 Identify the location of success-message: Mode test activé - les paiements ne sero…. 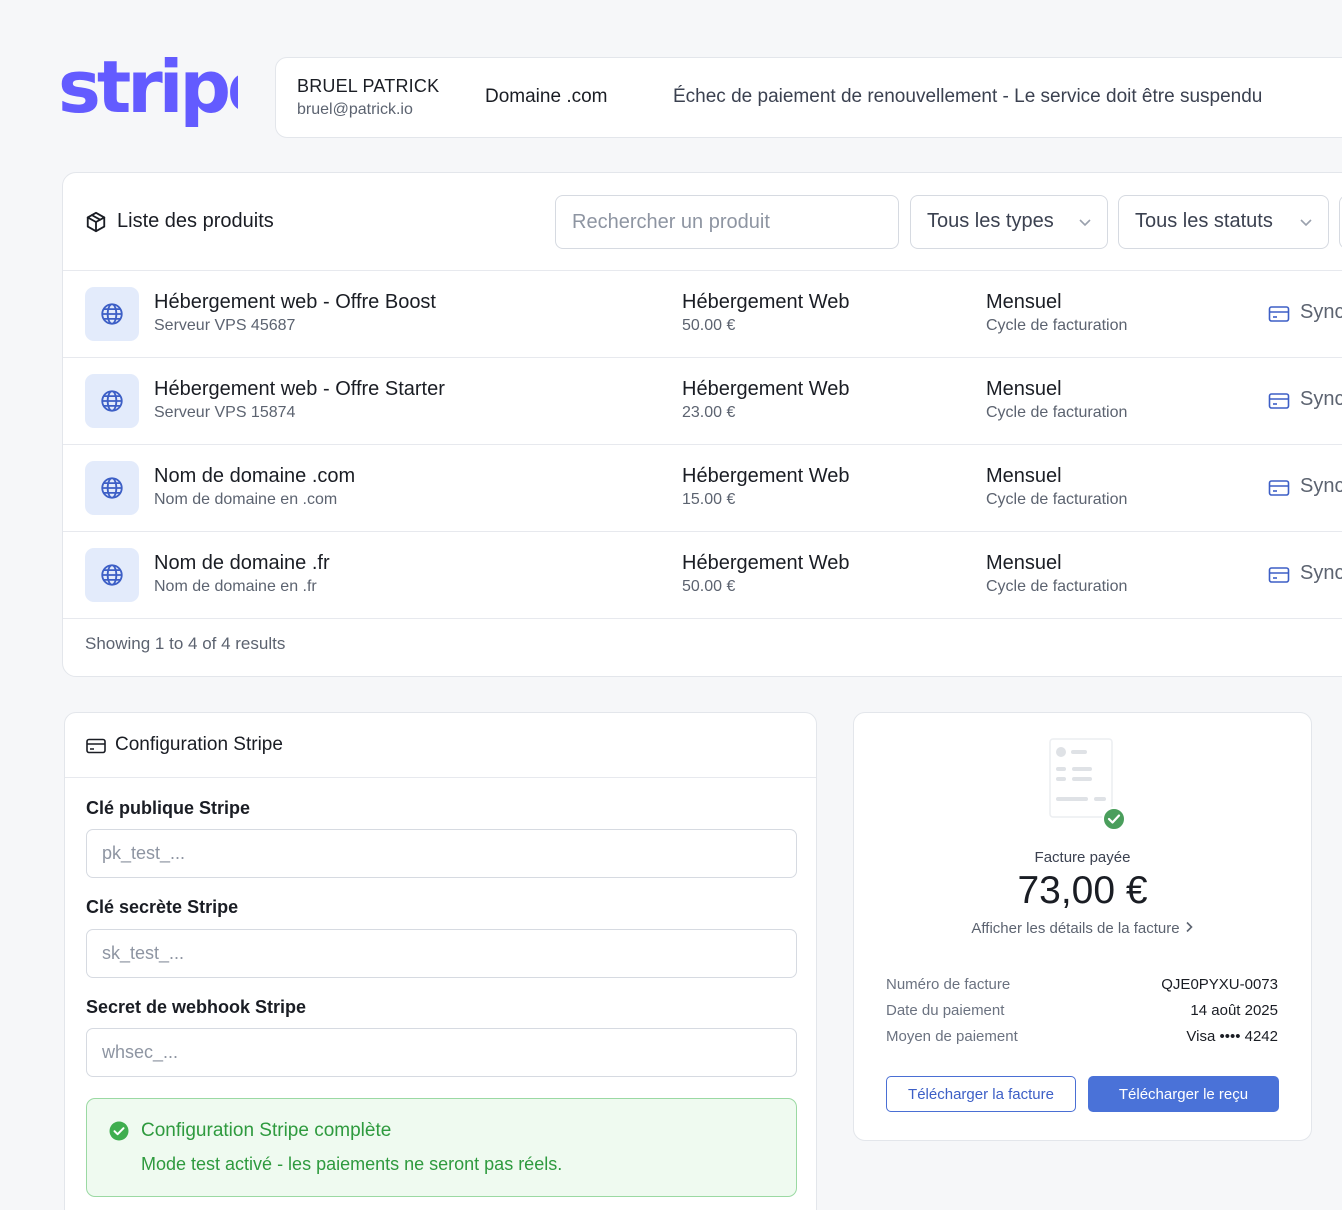
(352, 1164).